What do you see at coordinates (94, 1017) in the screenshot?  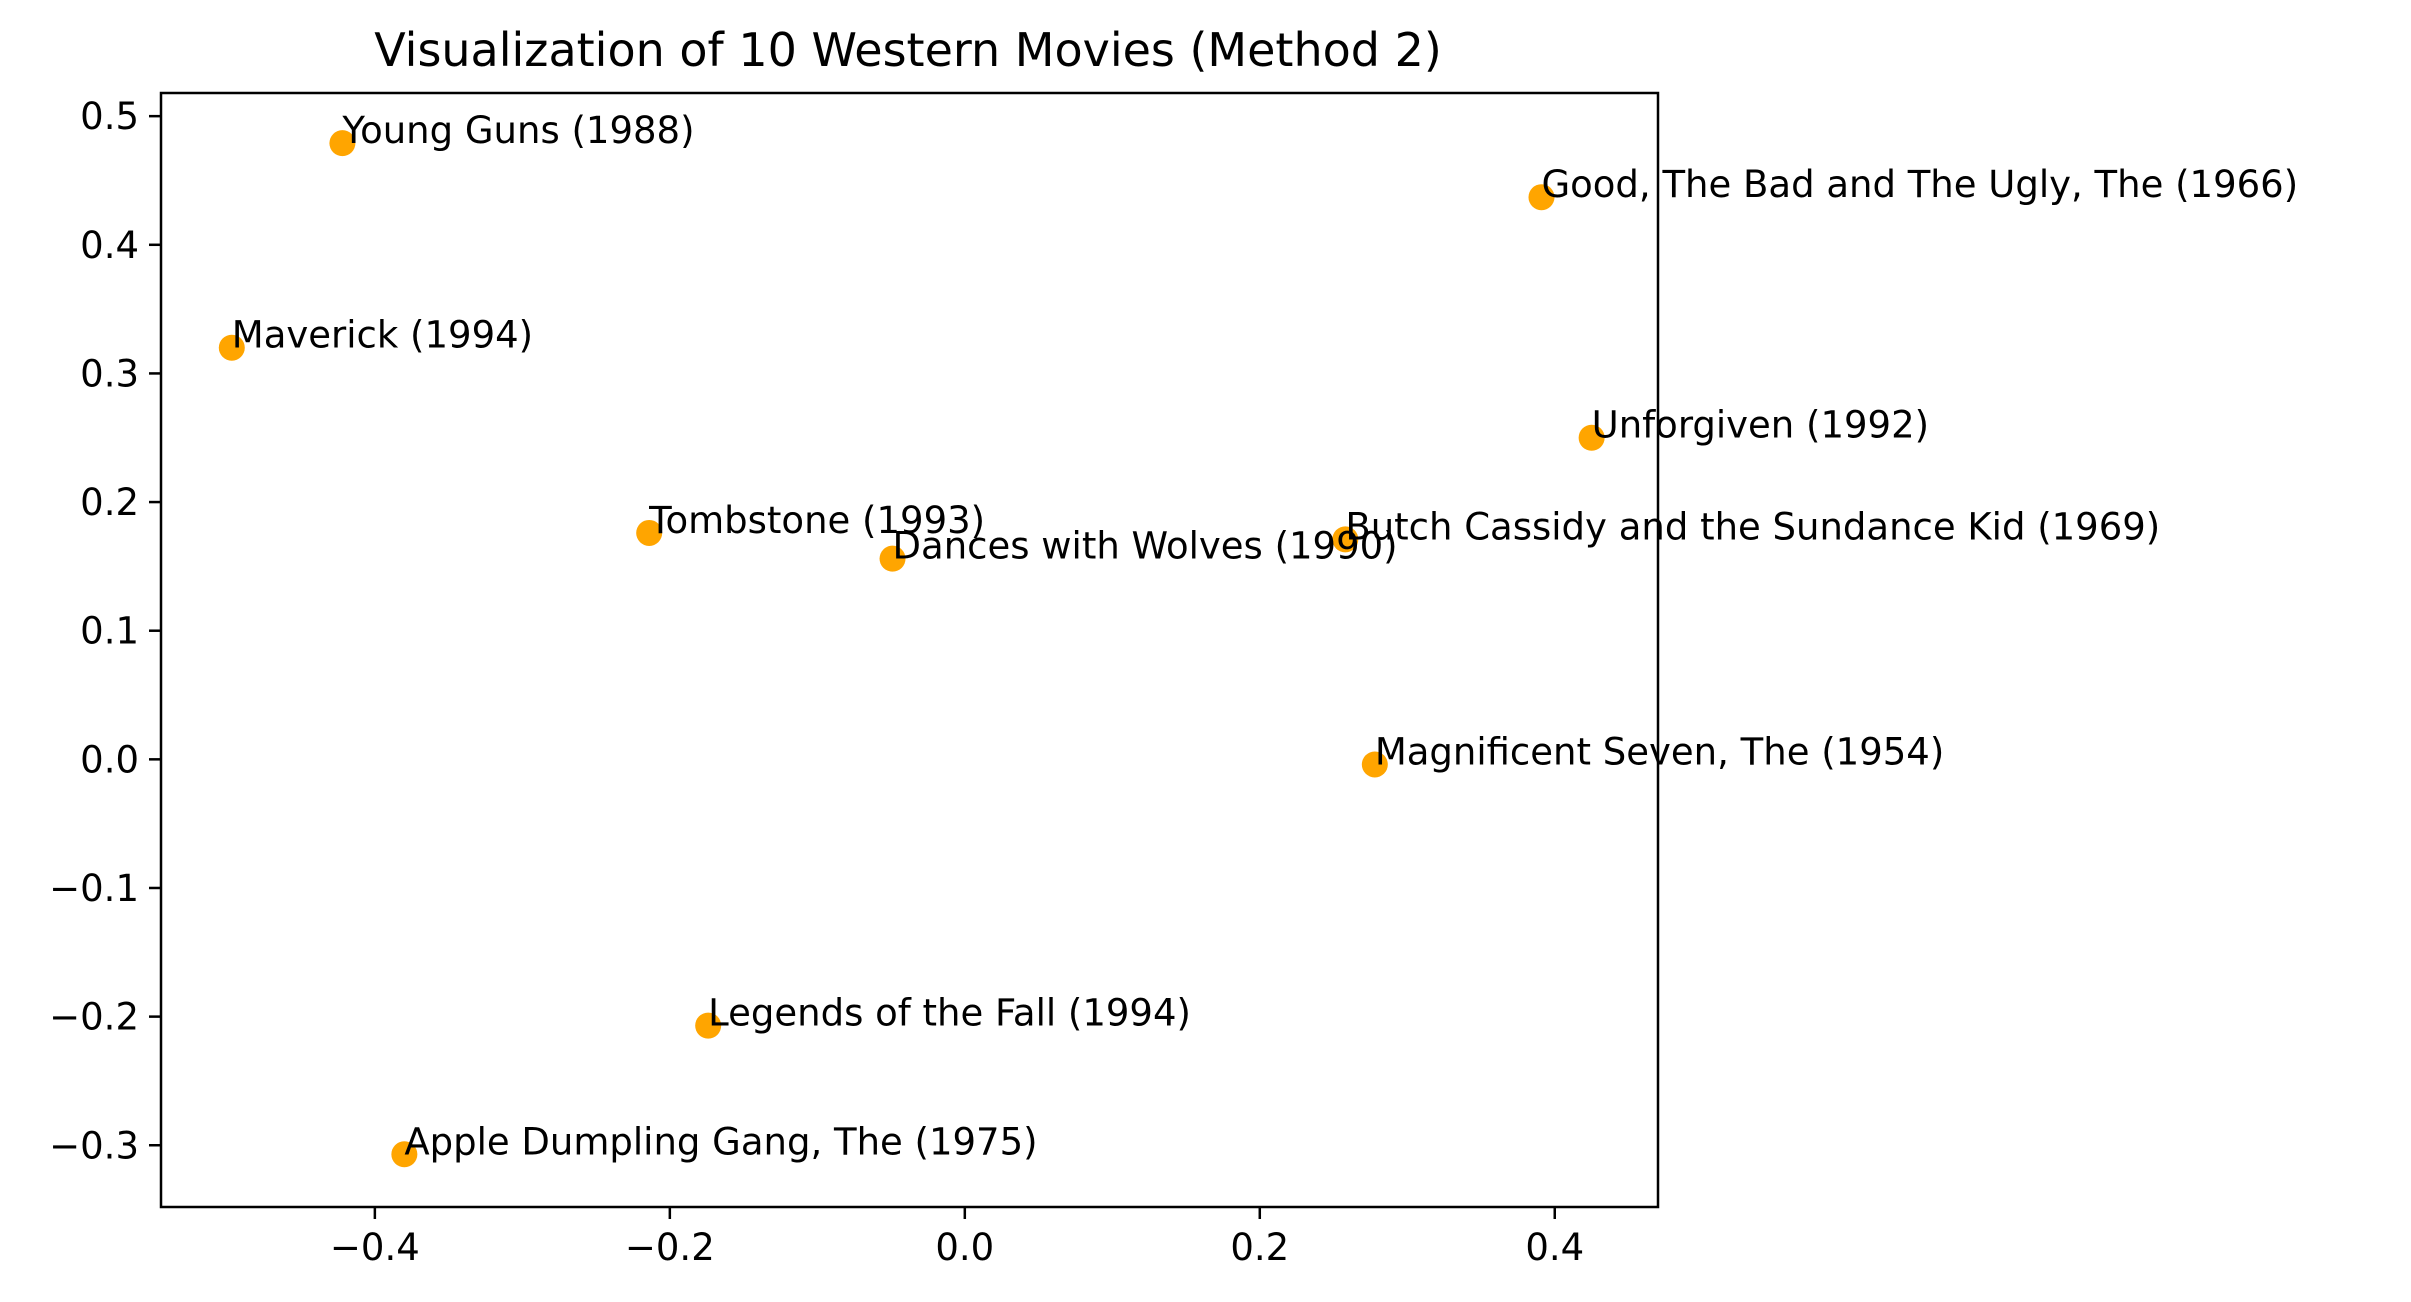 I see `y-tick-label: −0.2` at bounding box center [94, 1017].